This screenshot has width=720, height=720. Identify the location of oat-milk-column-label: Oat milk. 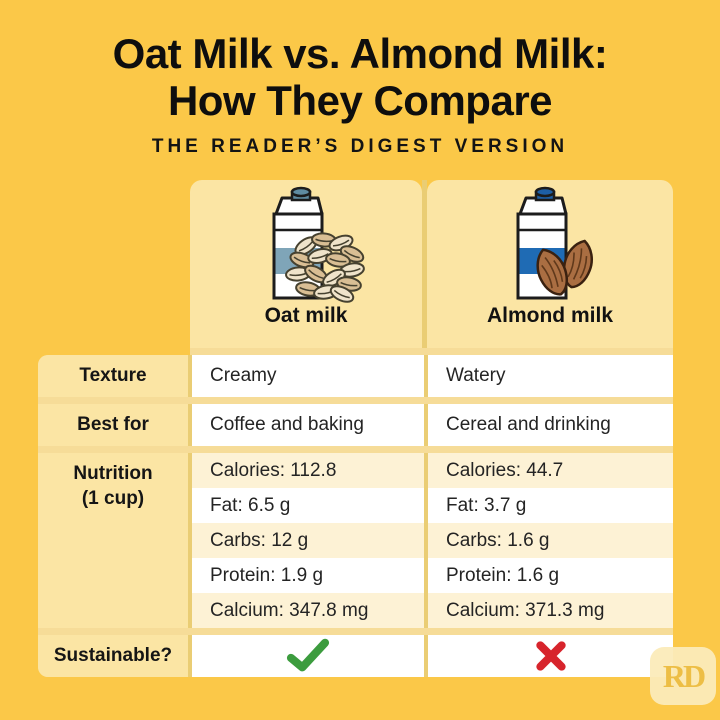
(306, 315).